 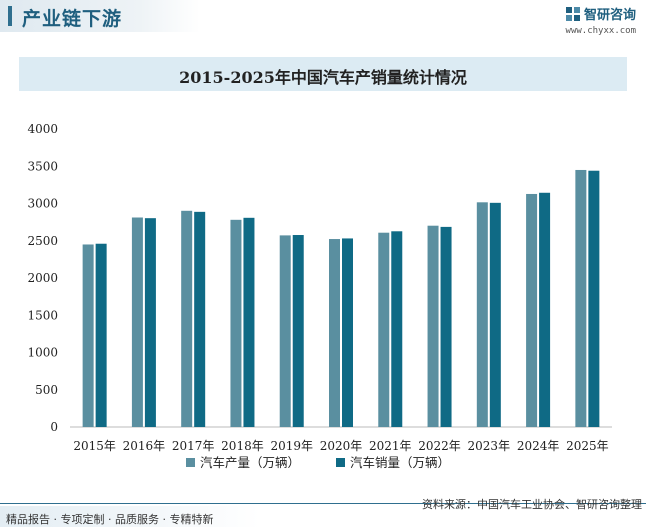 I want to click on chart-title: 2015-2025年中国汽车产销量统计情况, so click(x=323, y=77).